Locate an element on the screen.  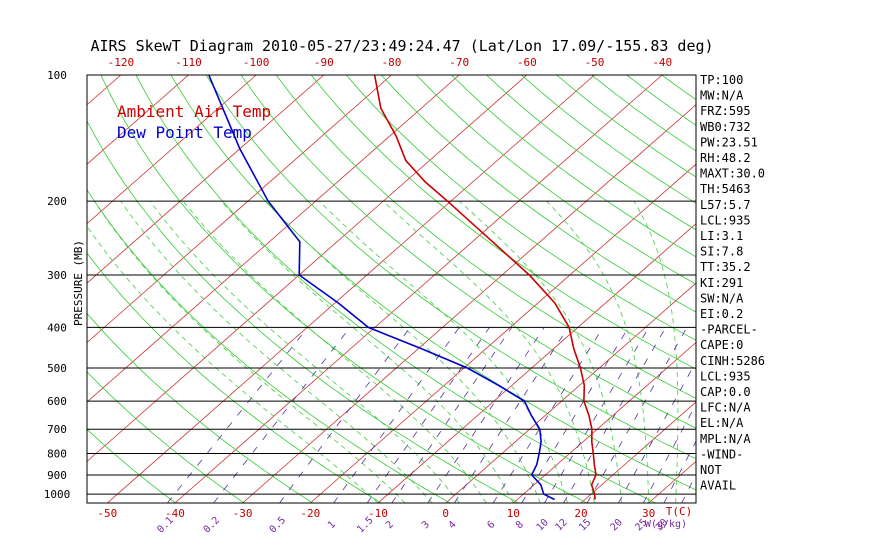
pressure-tick-label: 400 is located at coordinates (57, 327).